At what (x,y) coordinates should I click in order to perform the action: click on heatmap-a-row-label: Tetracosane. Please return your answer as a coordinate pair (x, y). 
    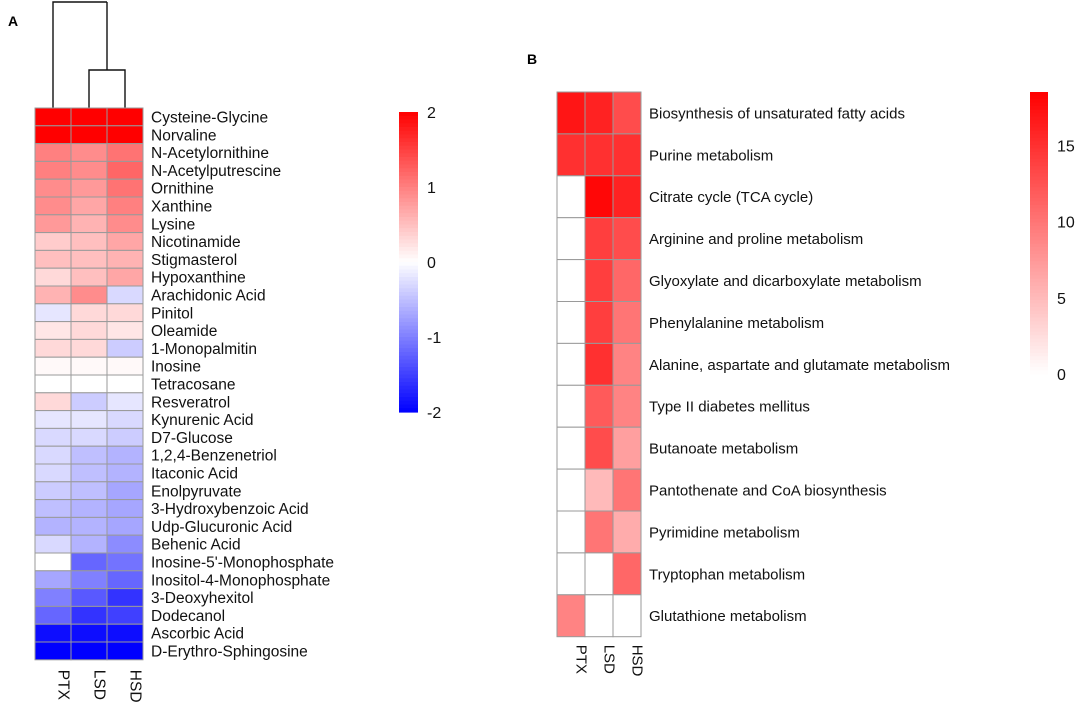
    Looking at the image, I should click on (193, 384).